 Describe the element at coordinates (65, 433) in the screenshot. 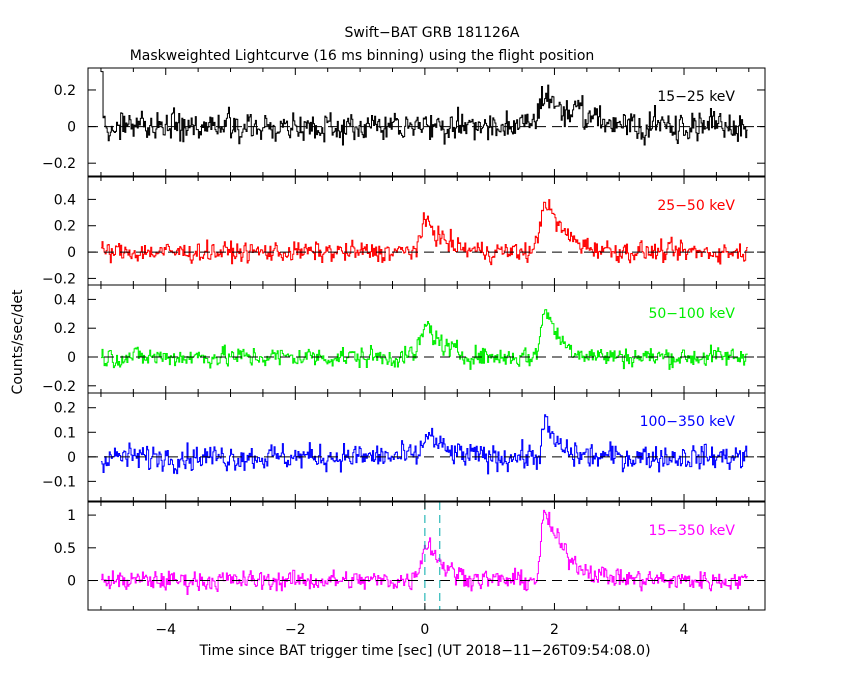

I see `y-tick-label: 0.1` at that location.